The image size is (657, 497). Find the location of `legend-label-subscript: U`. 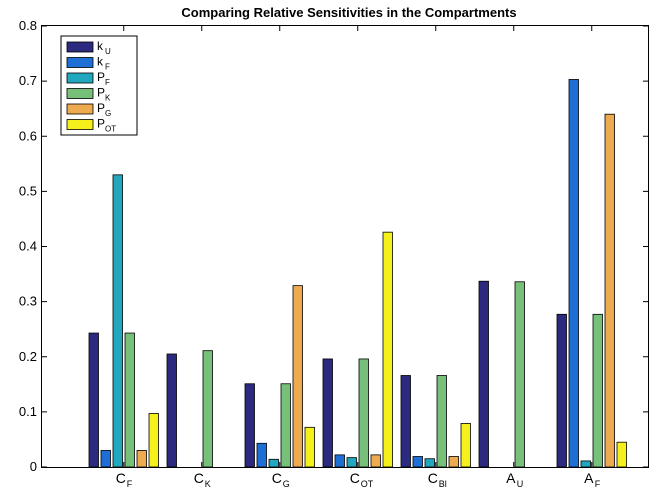

legend-label-subscript: U is located at coordinates (108, 51).